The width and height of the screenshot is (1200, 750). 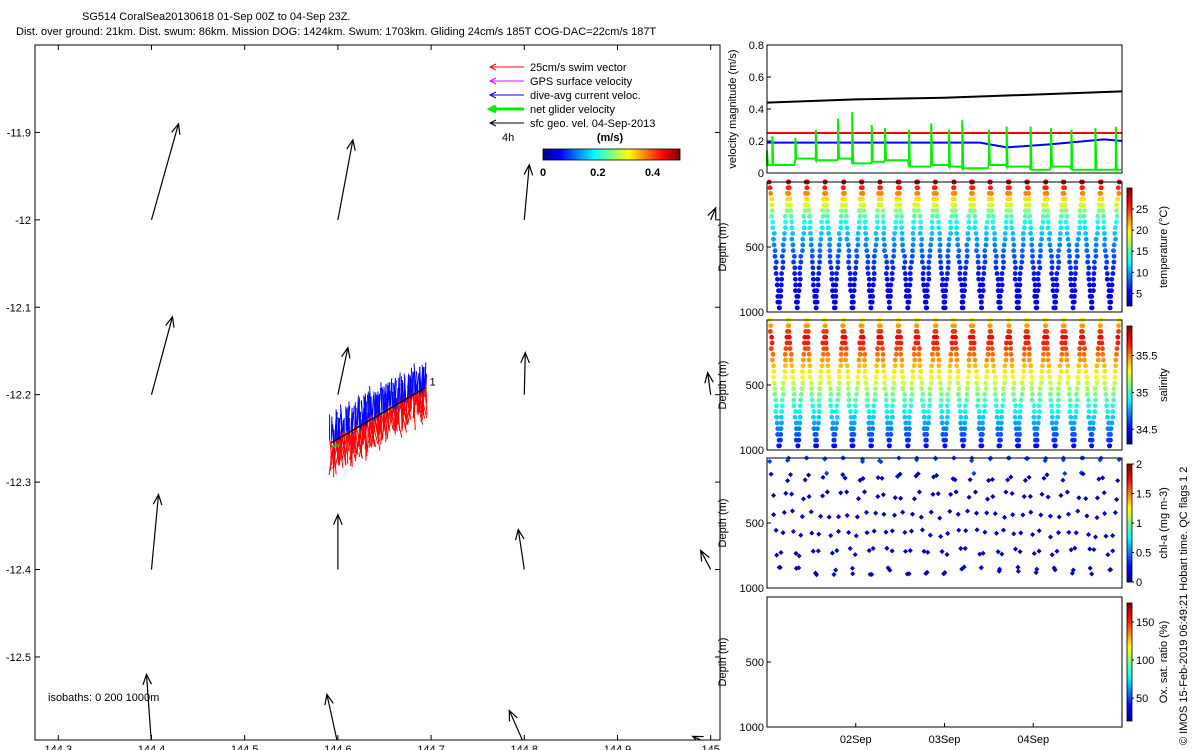 What do you see at coordinates (1033, 740) in the screenshot?
I see `section-xtick-label: 04Sep` at bounding box center [1033, 740].